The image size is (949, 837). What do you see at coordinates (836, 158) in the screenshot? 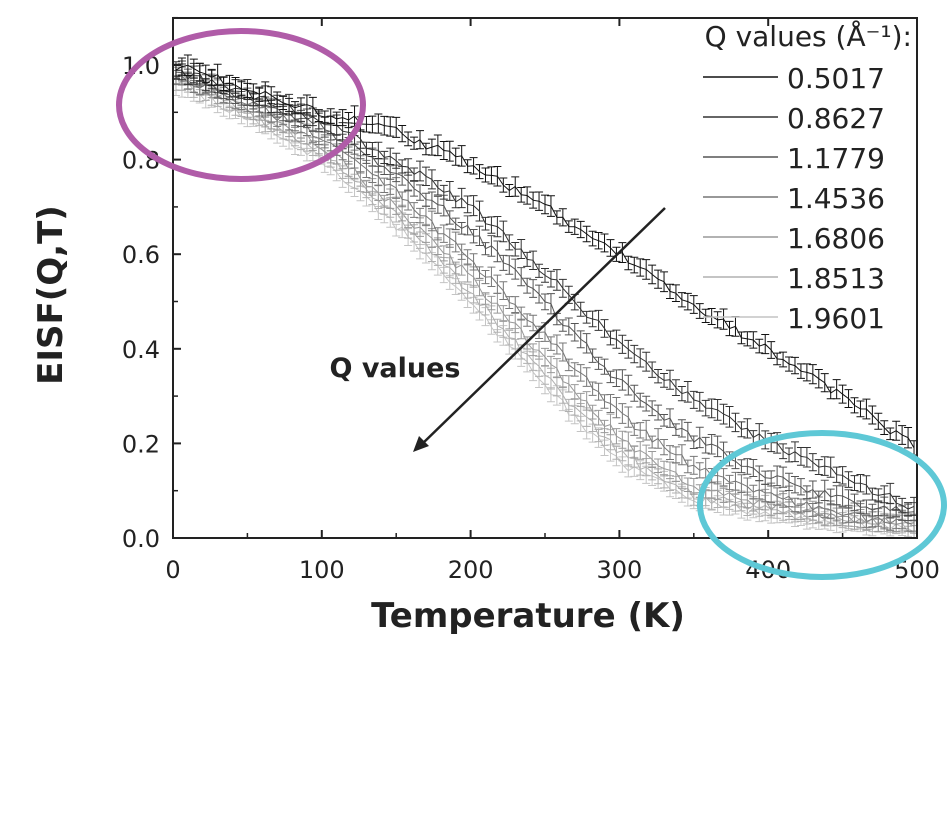
I see `legend-label: 1.1779` at bounding box center [836, 158].